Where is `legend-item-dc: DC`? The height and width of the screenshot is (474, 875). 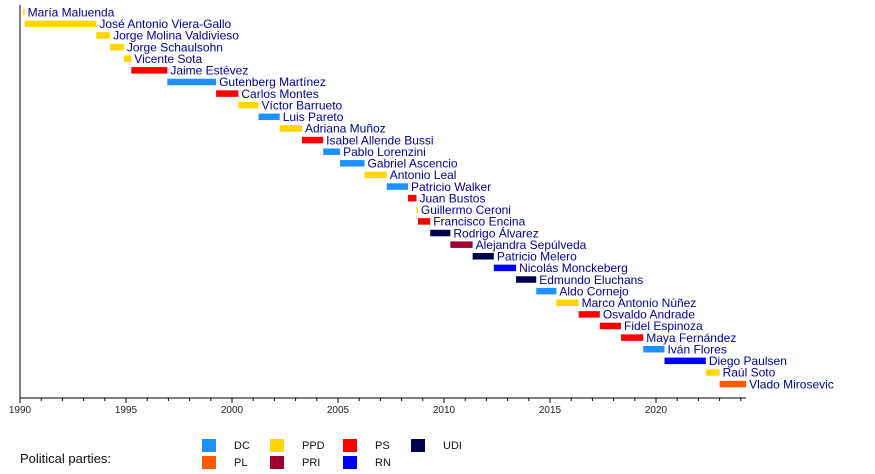
legend-item-dc: DC is located at coordinates (226, 445).